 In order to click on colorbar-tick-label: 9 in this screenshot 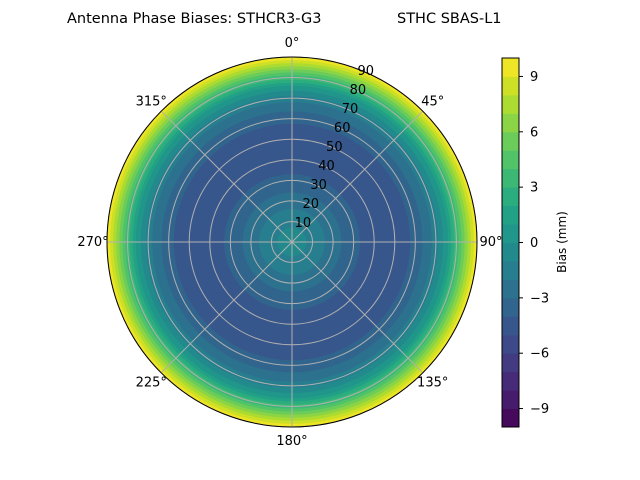, I will do `click(534, 77)`.